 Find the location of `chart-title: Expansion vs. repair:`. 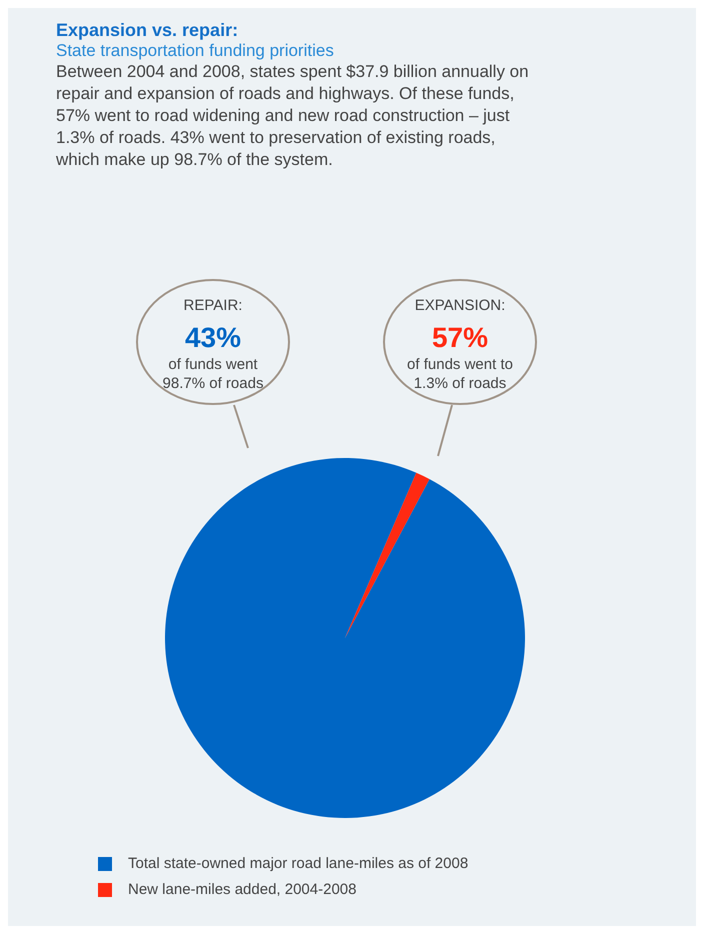

chart-title: Expansion vs. repair: is located at coordinates (148, 30).